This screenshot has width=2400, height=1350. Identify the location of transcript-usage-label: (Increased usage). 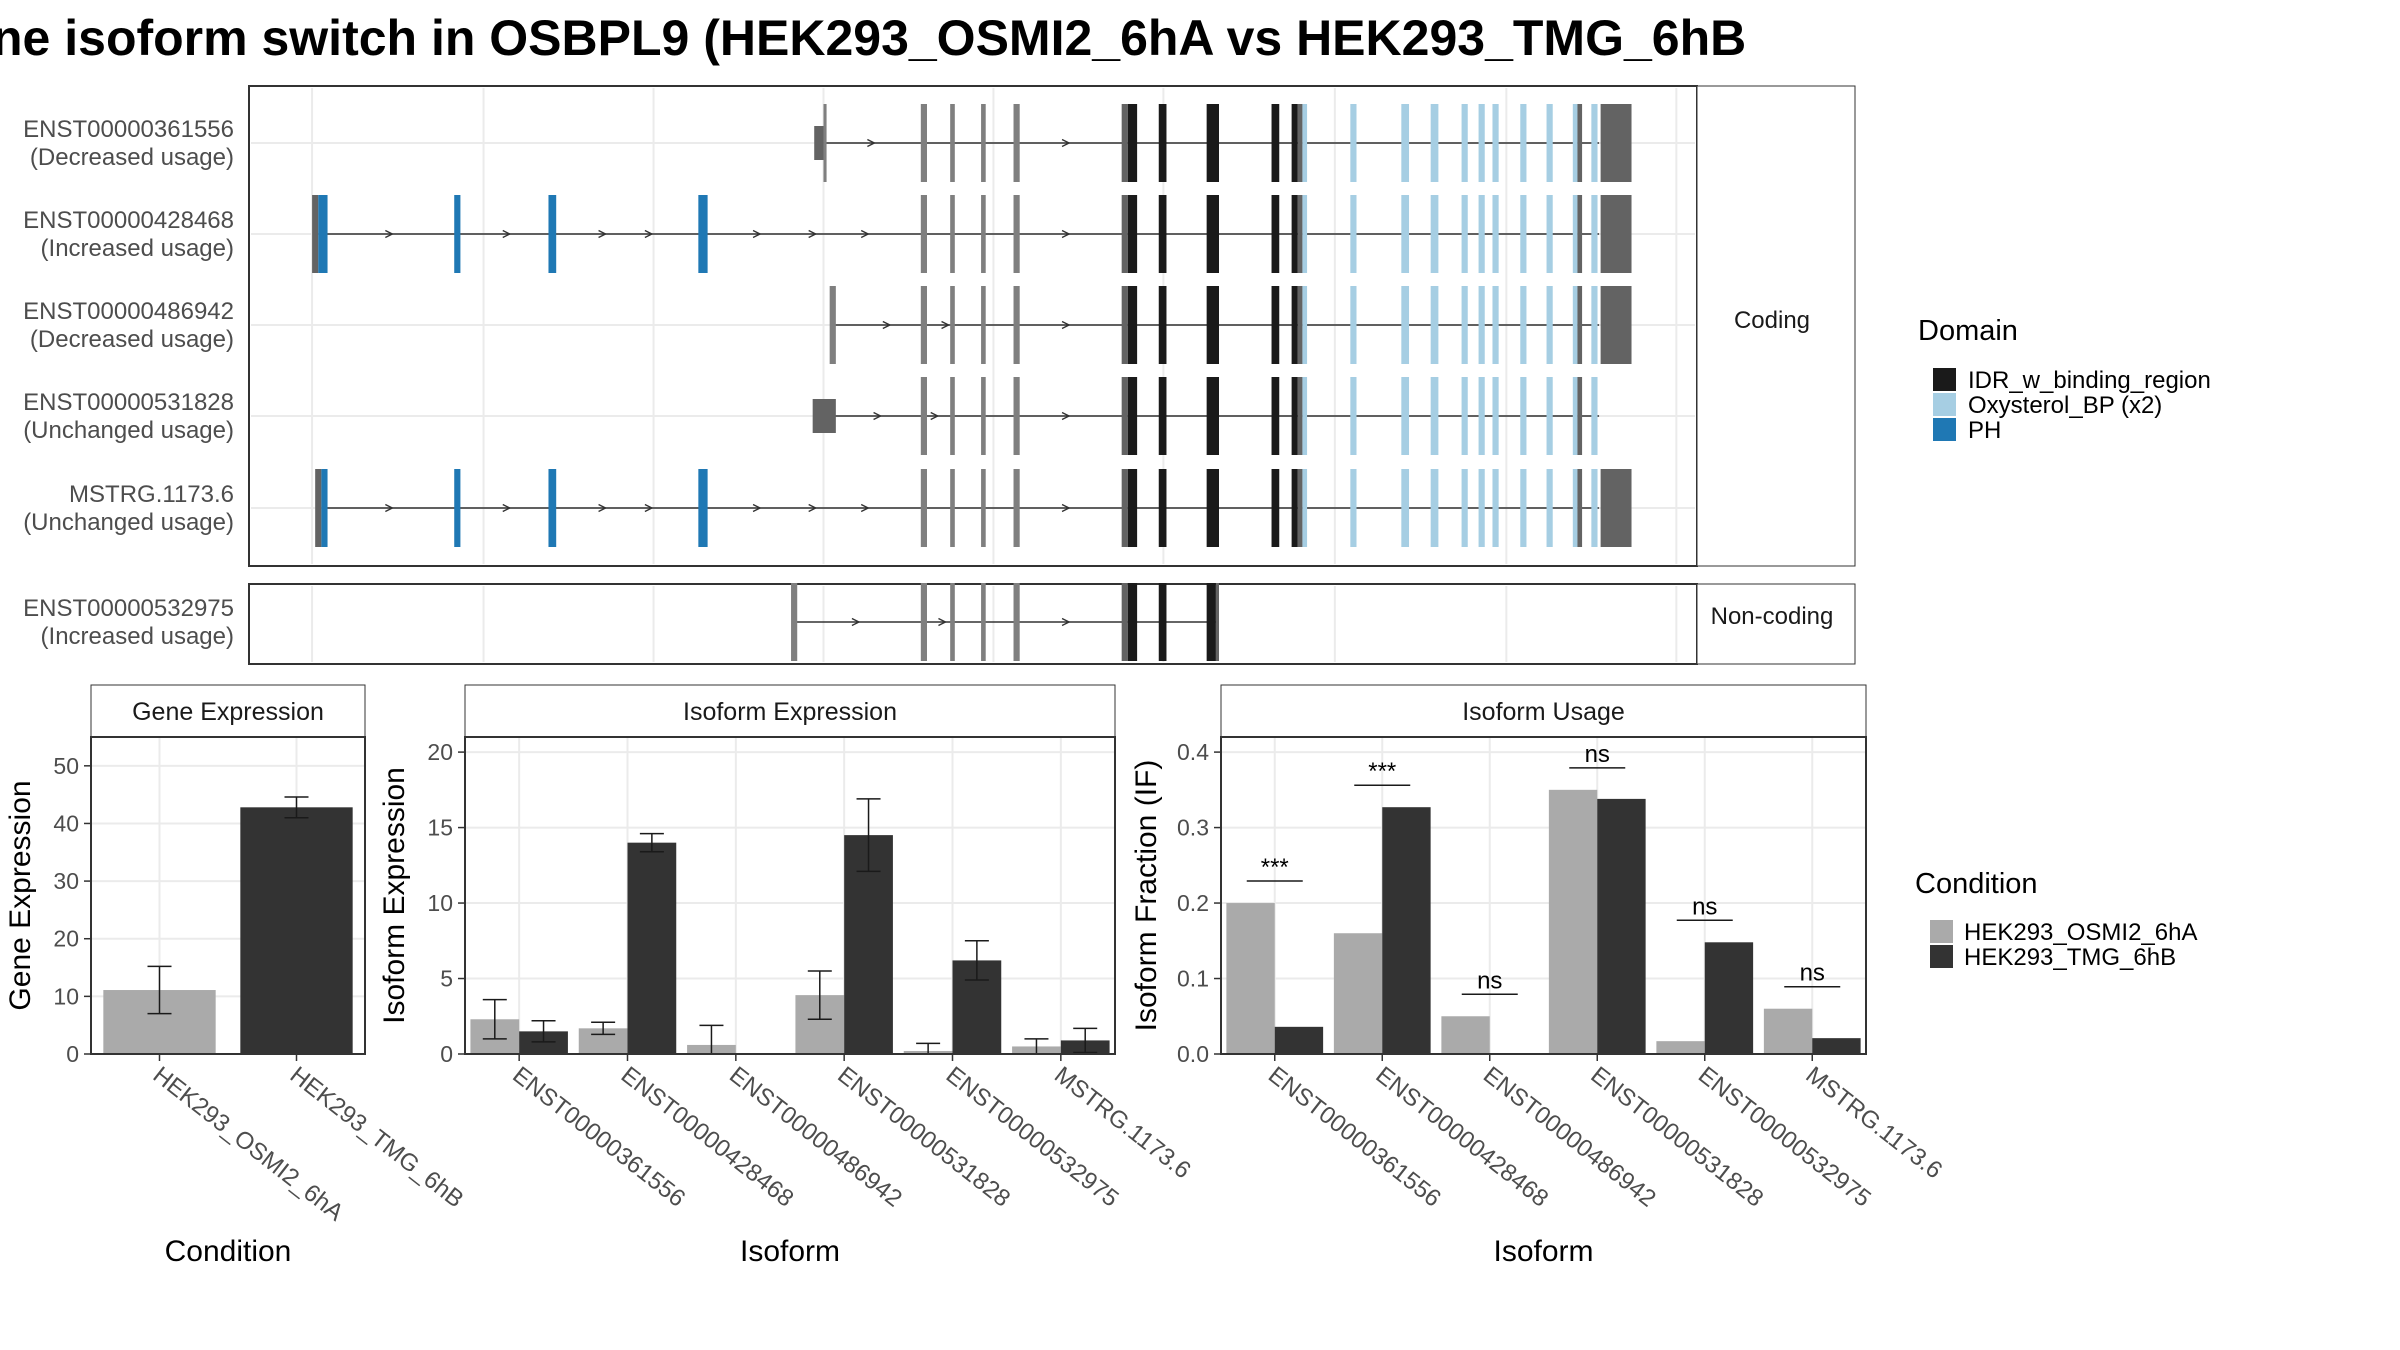
(137, 248).